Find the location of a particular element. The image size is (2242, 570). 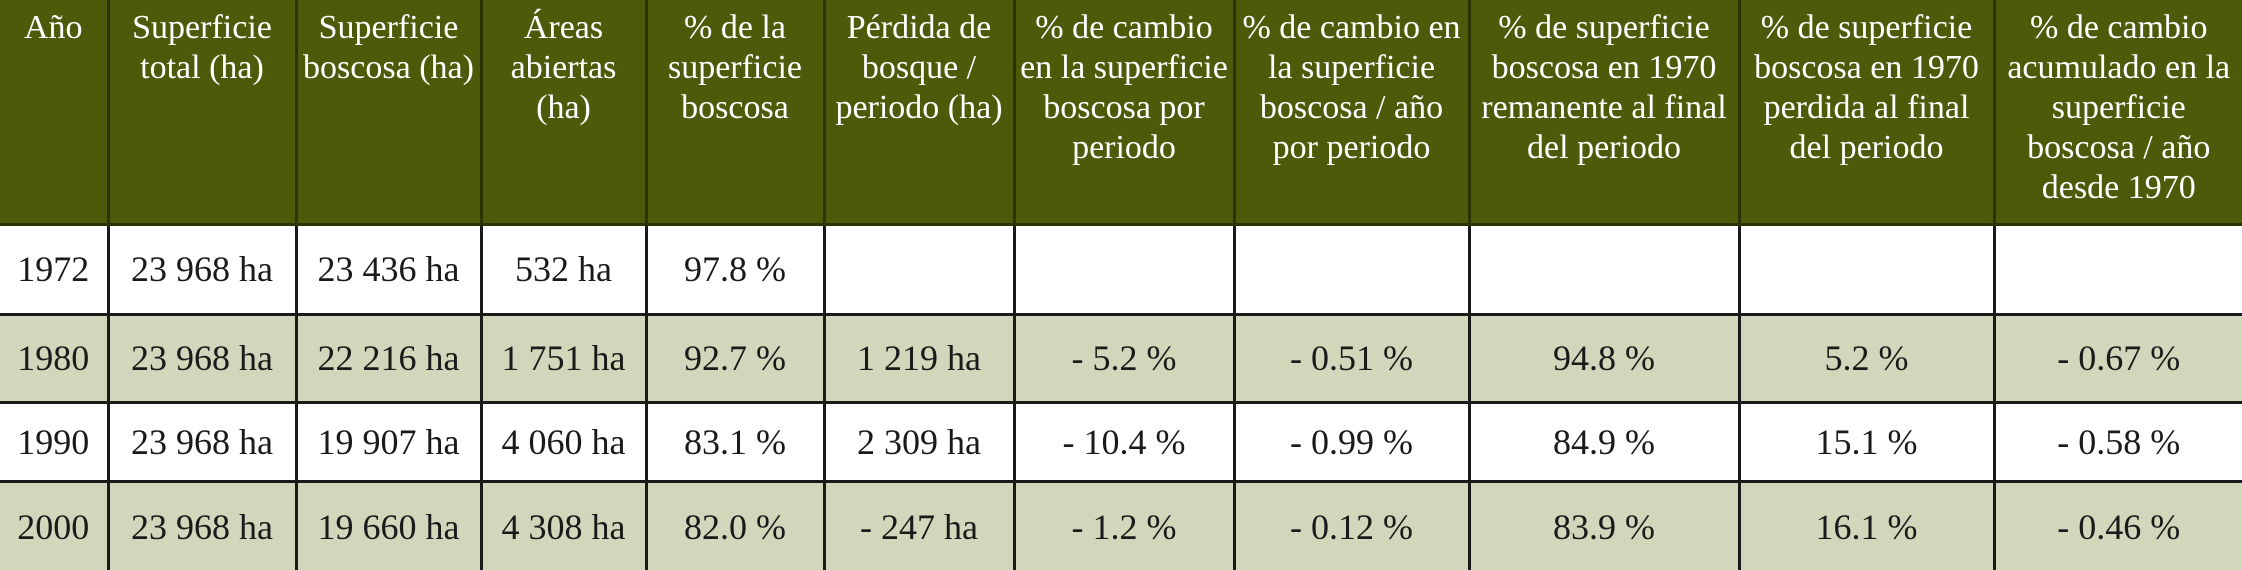

table-cell: 92.7 % is located at coordinates (735, 358).